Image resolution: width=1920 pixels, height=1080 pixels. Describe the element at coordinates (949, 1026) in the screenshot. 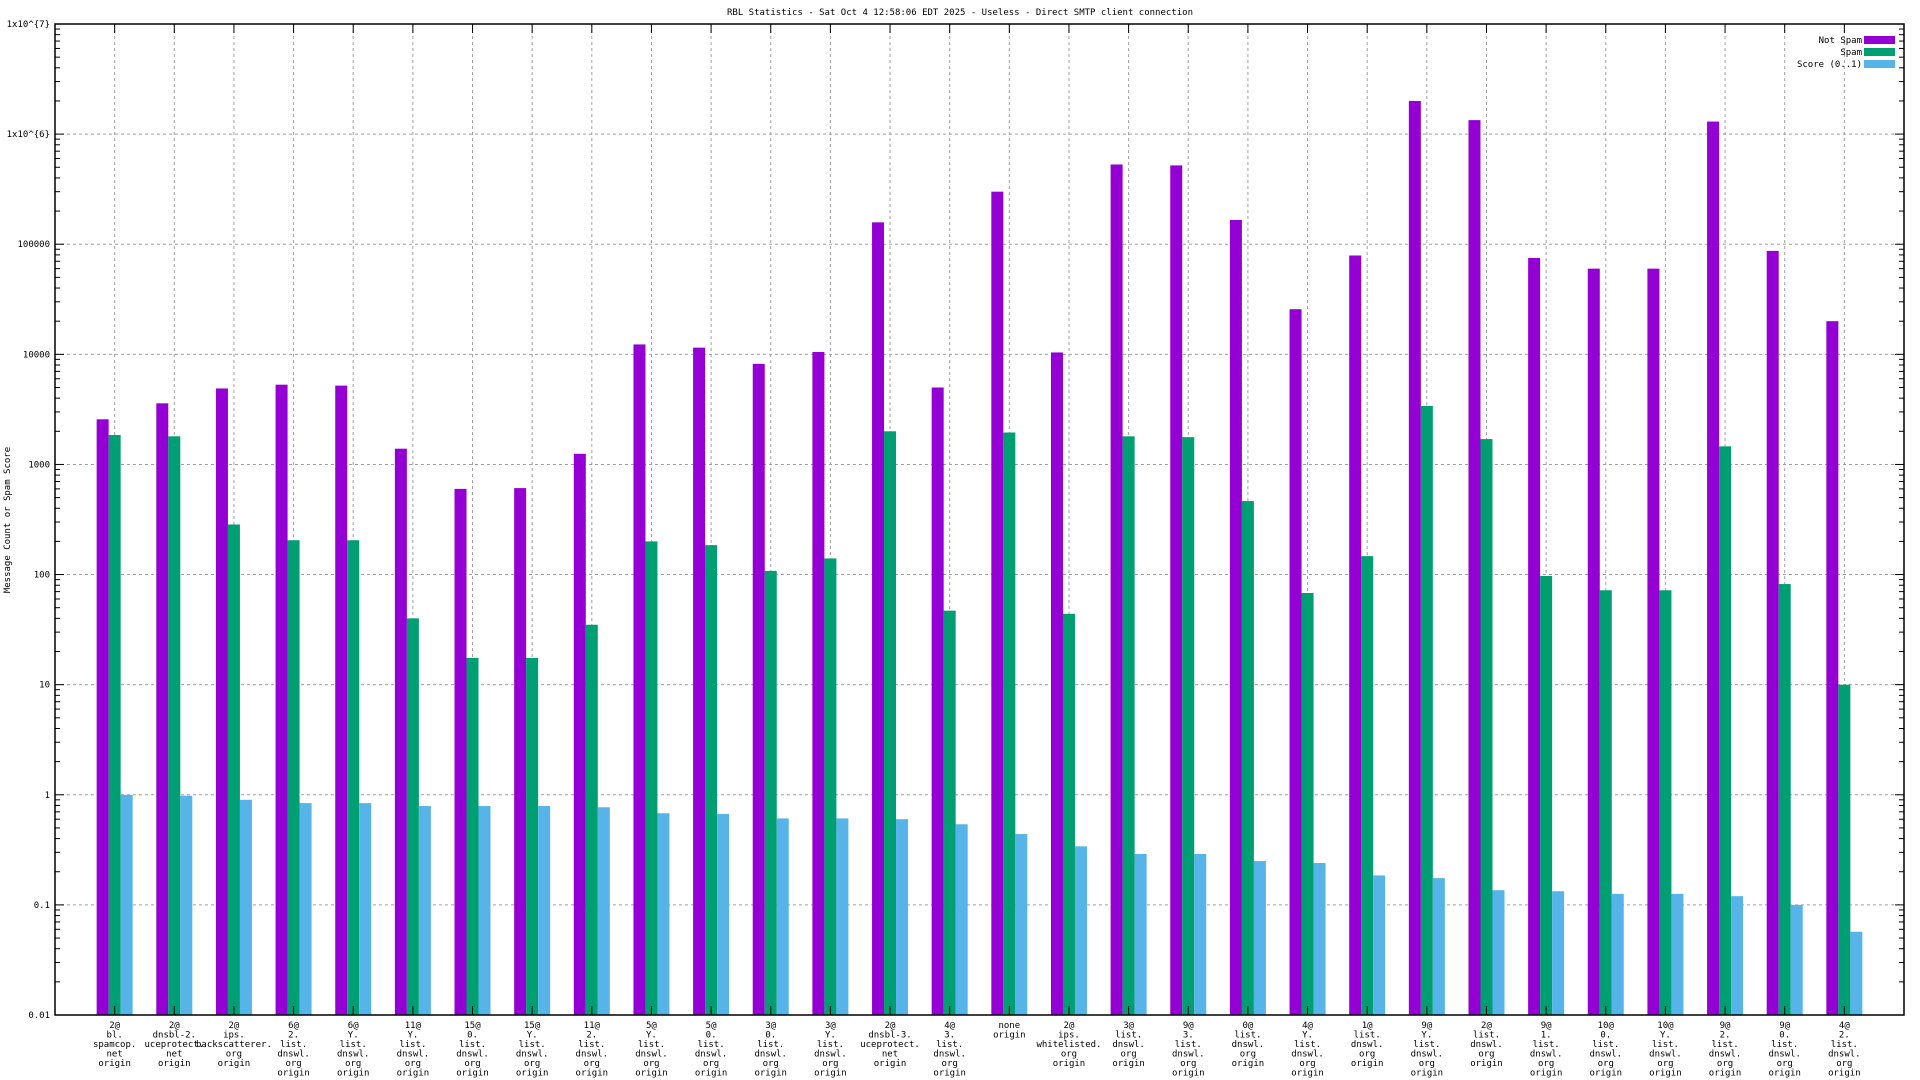

I see `x-tick-label: 4@` at that location.